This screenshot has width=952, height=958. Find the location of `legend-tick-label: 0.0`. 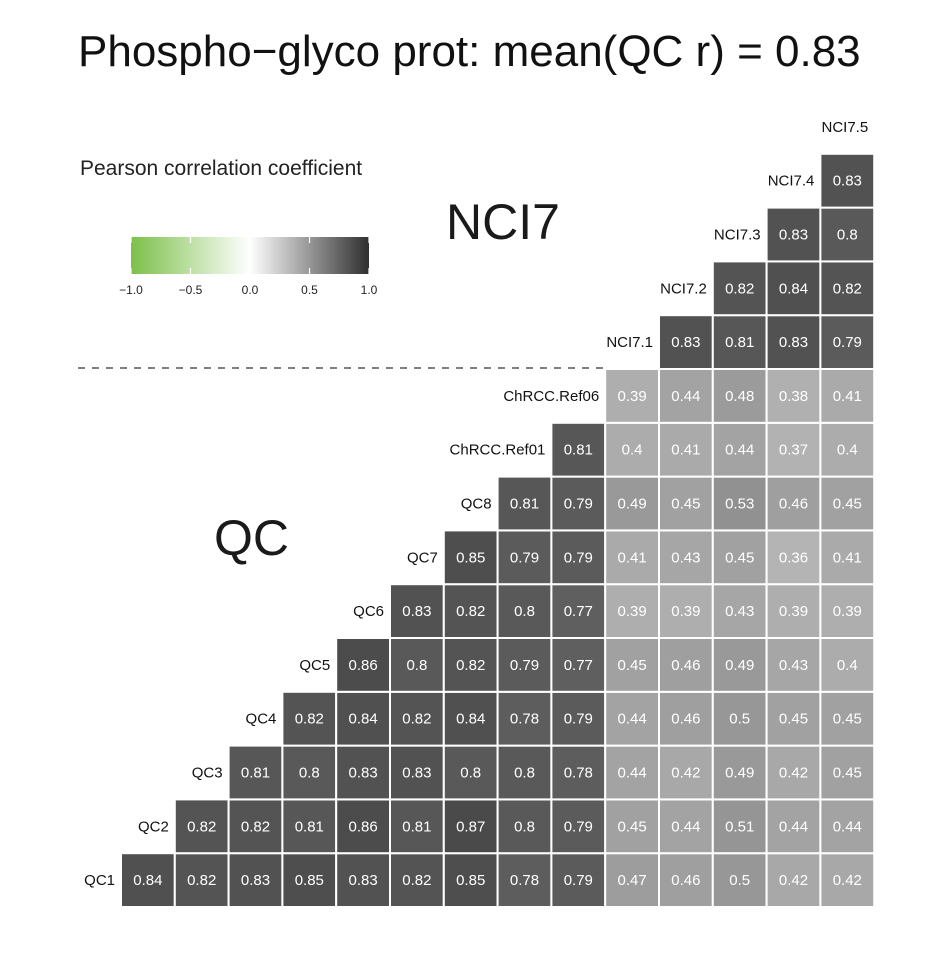

legend-tick-label: 0.0 is located at coordinates (250, 290).